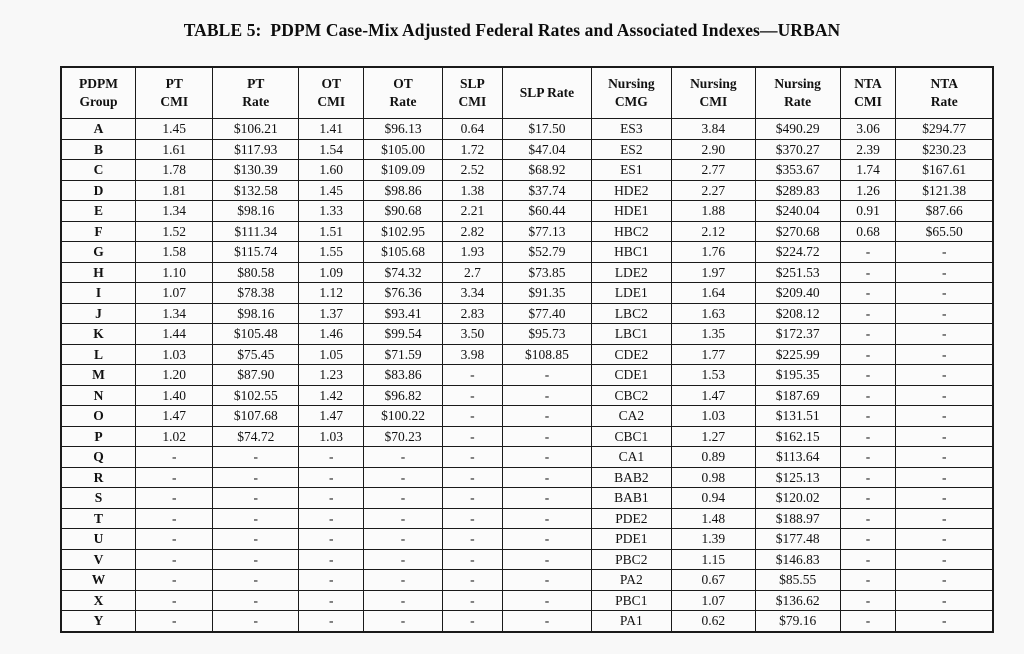 This screenshot has height=654, width=1024. I want to click on cell-T-ot-rate: -, so click(403, 518).